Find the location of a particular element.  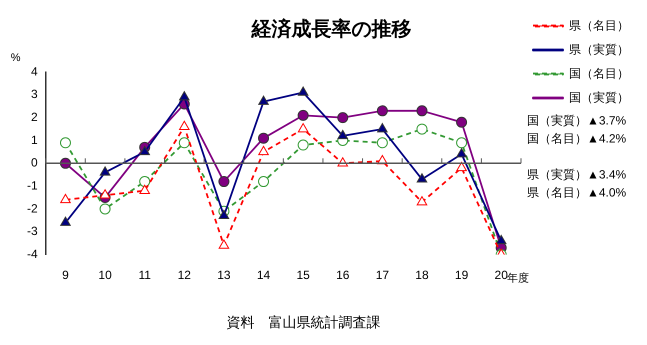

y-tick-label: 3 is located at coordinates (34, 94).